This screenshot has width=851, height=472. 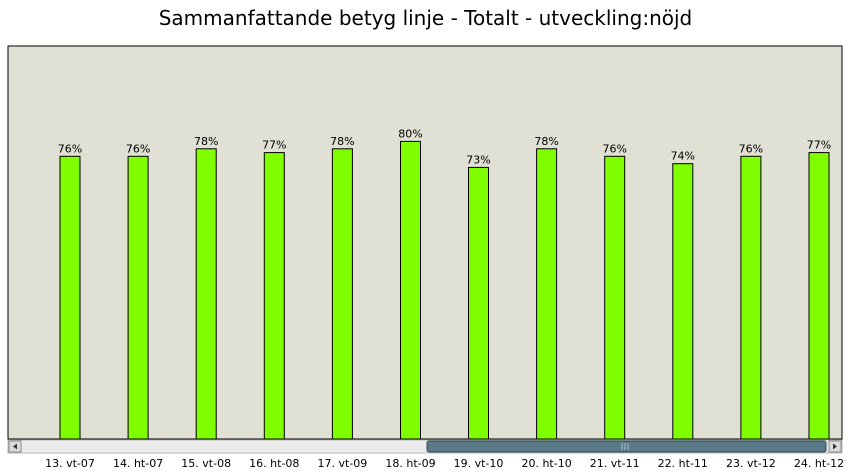 I want to click on x-tick-label-2: 14. ht-07, so click(x=138, y=463).